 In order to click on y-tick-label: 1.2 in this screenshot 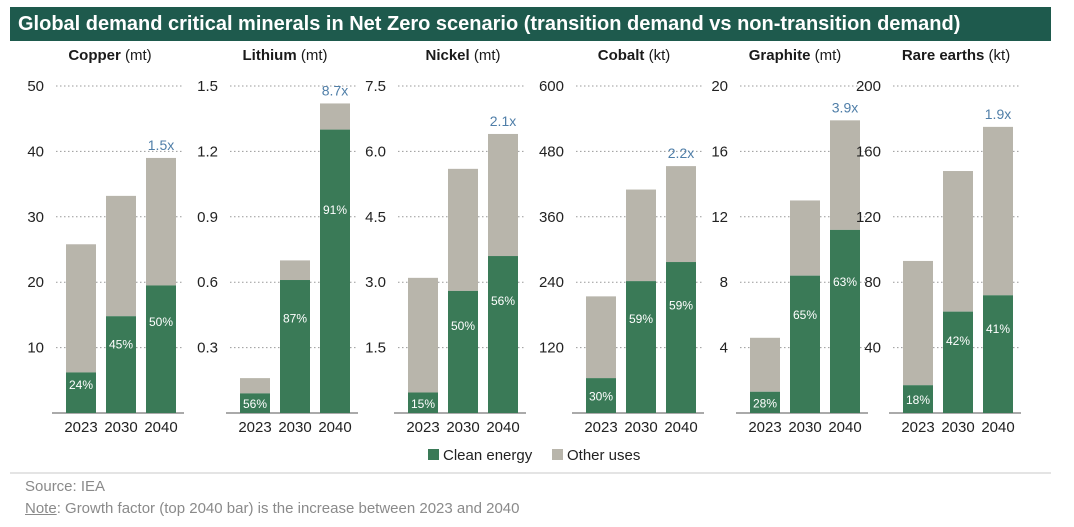, I will do `click(207, 151)`.